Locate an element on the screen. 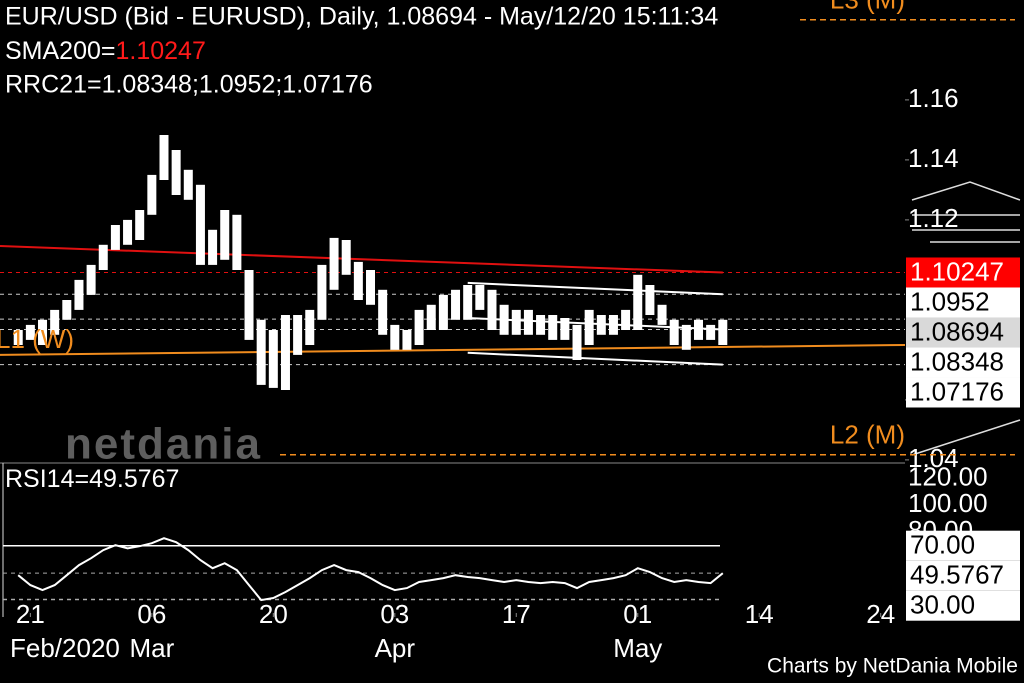 The height and width of the screenshot is (683, 1024). rsi-level-label: 49.5767 is located at coordinates (957, 575).